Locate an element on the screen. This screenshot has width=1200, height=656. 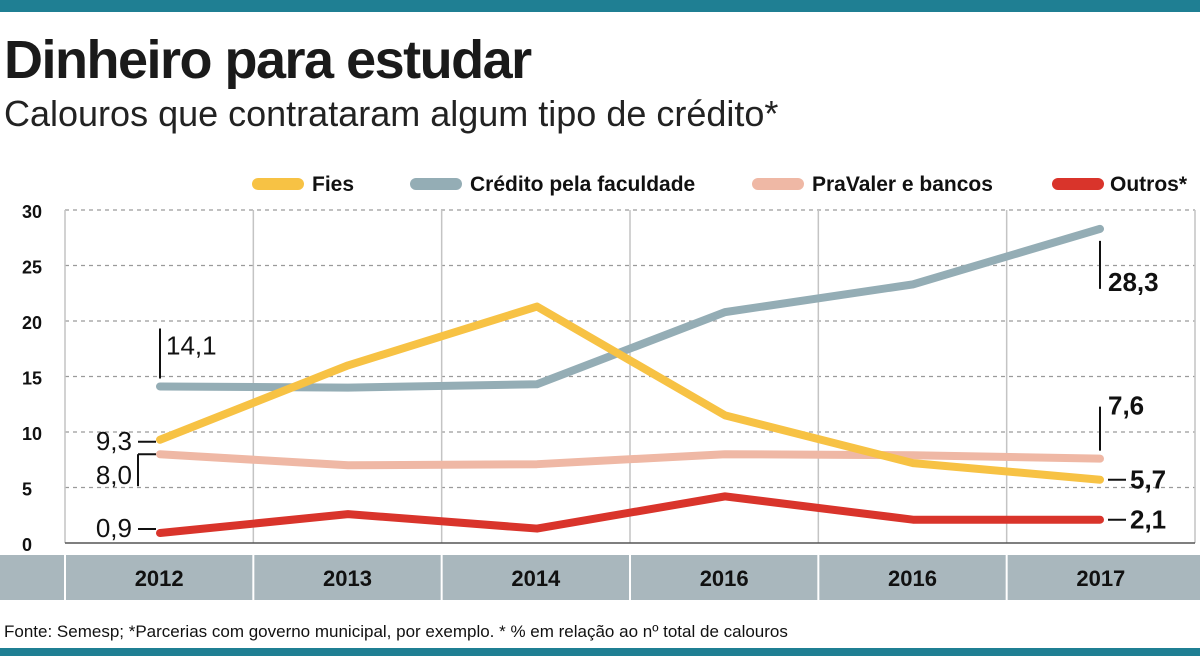
annotation-label: 9,3 is located at coordinates (114, 441).